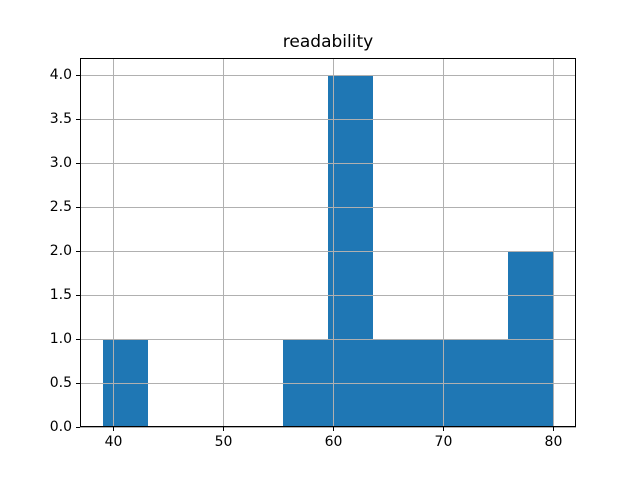  What do you see at coordinates (60, 339) in the screenshot?
I see `y-tick-label: 1.0` at bounding box center [60, 339].